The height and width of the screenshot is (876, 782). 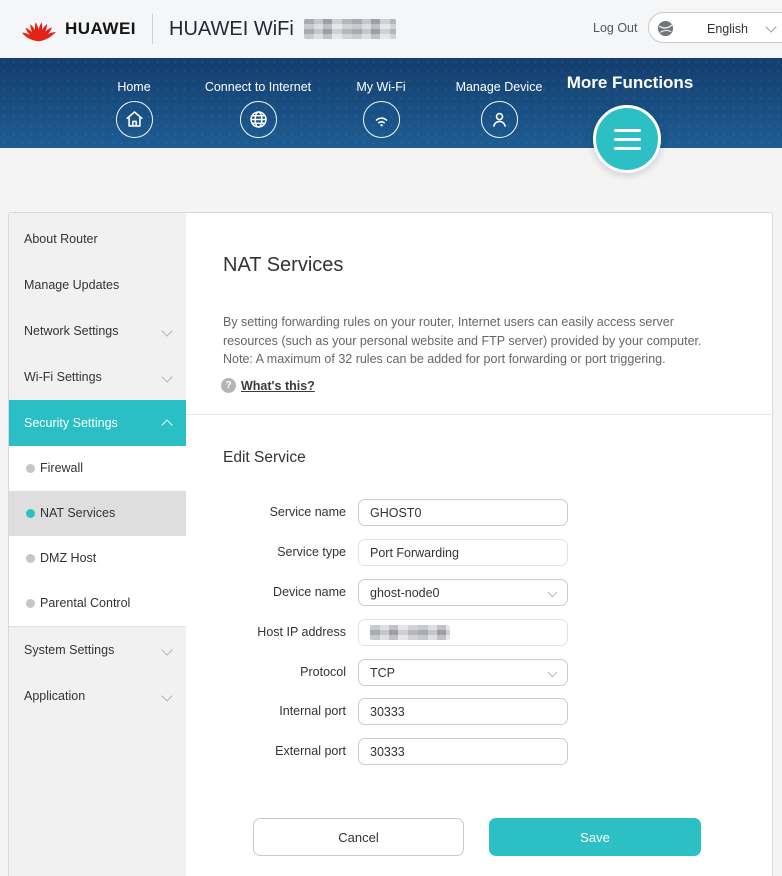 I want to click on external-port-input, so click(x=463, y=751).